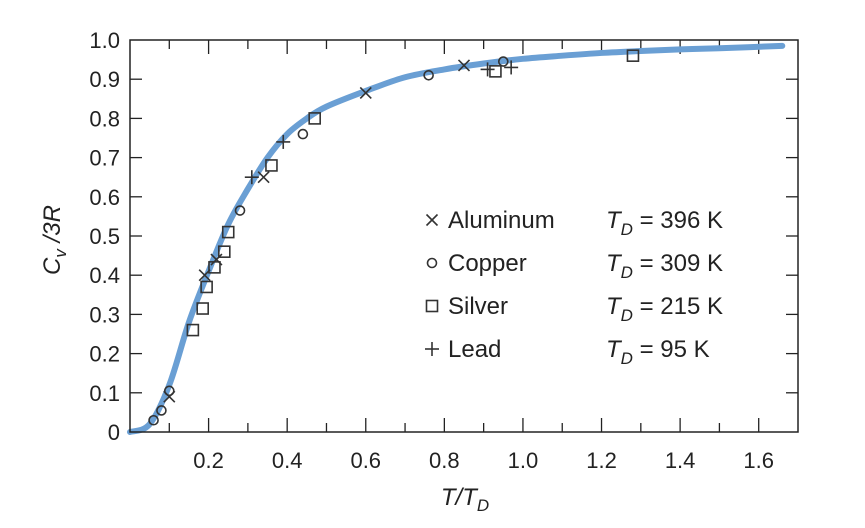 The image size is (865, 528). What do you see at coordinates (54, 240) in the screenshot?
I see `y-axis-title: Cv /3R` at bounding box center [54, 240].